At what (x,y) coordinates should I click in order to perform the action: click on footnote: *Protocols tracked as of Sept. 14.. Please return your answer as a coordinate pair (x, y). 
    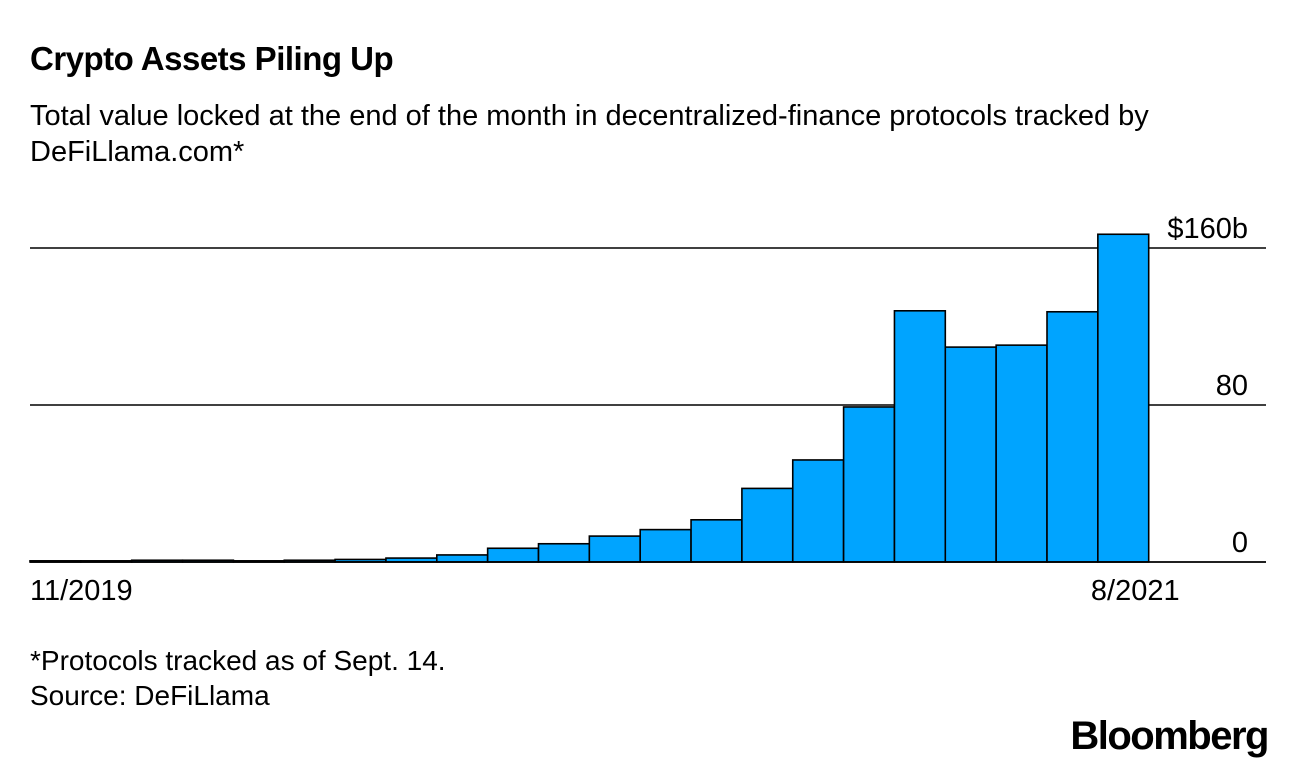
    Looking at the image, I should click on (238, 660).